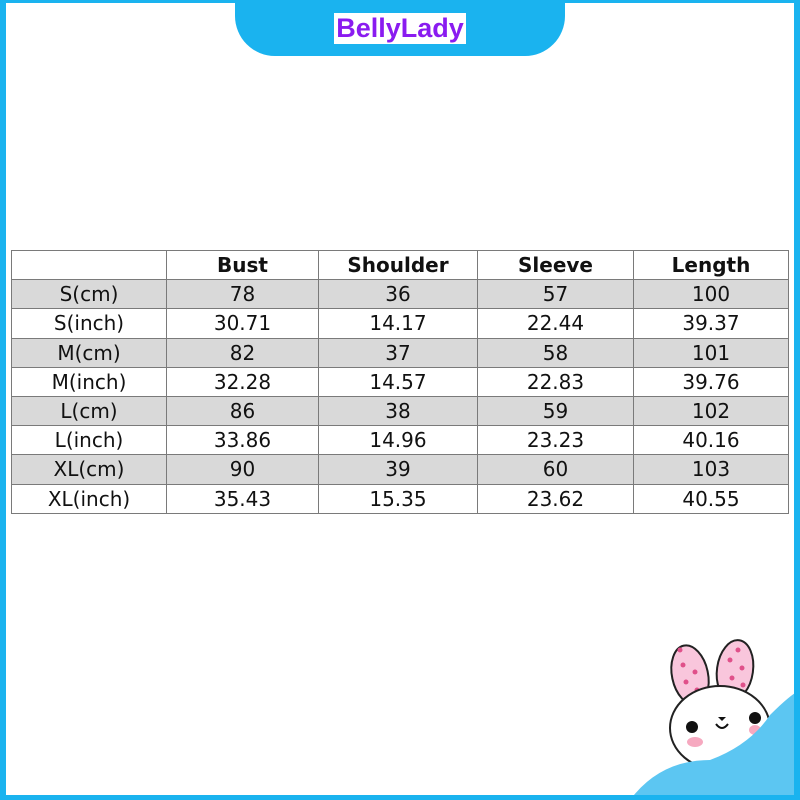  I want to click on table-cell: 40.16, so click(711, 440).